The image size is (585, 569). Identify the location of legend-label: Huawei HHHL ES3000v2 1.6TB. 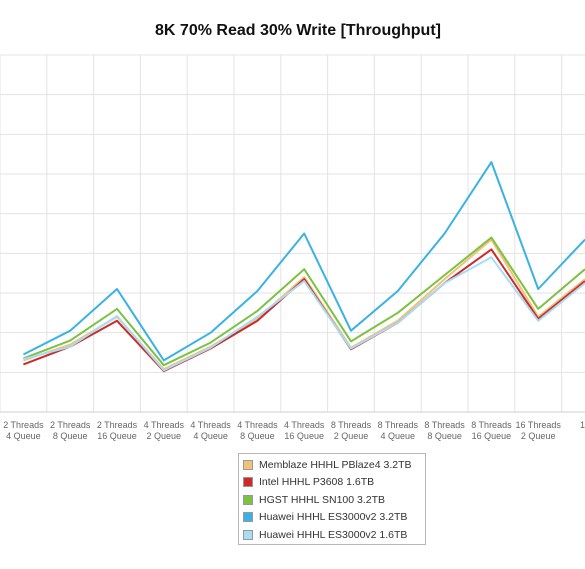
(333, 534).